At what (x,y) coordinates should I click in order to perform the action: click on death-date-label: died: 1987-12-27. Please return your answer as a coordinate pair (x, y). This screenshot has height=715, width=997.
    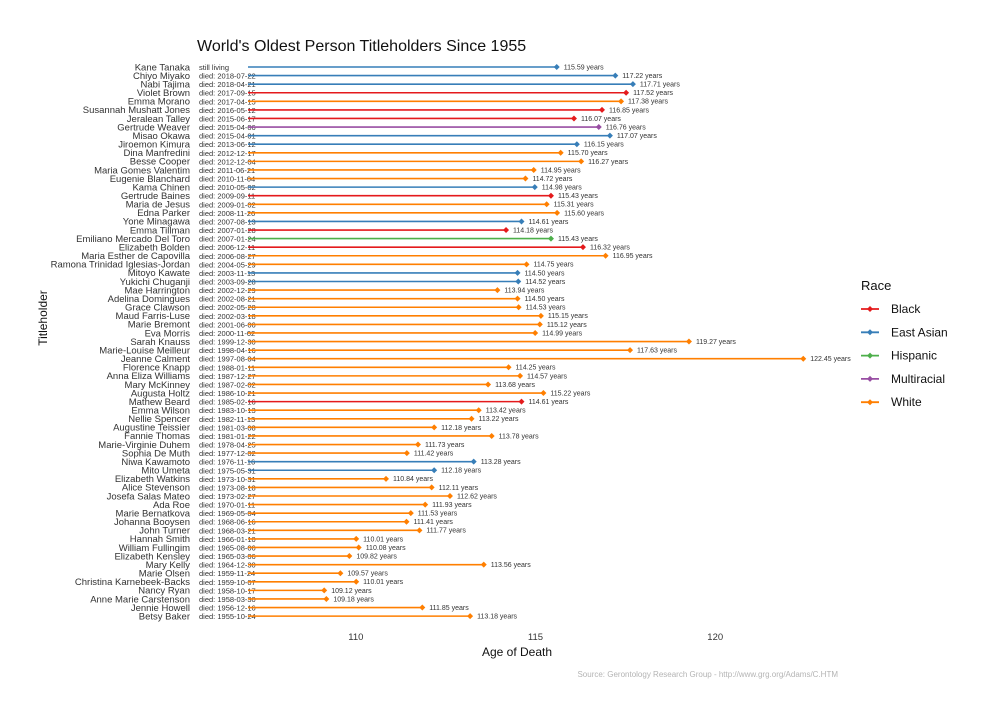
    Looking at the image, I should click on (227, 376).